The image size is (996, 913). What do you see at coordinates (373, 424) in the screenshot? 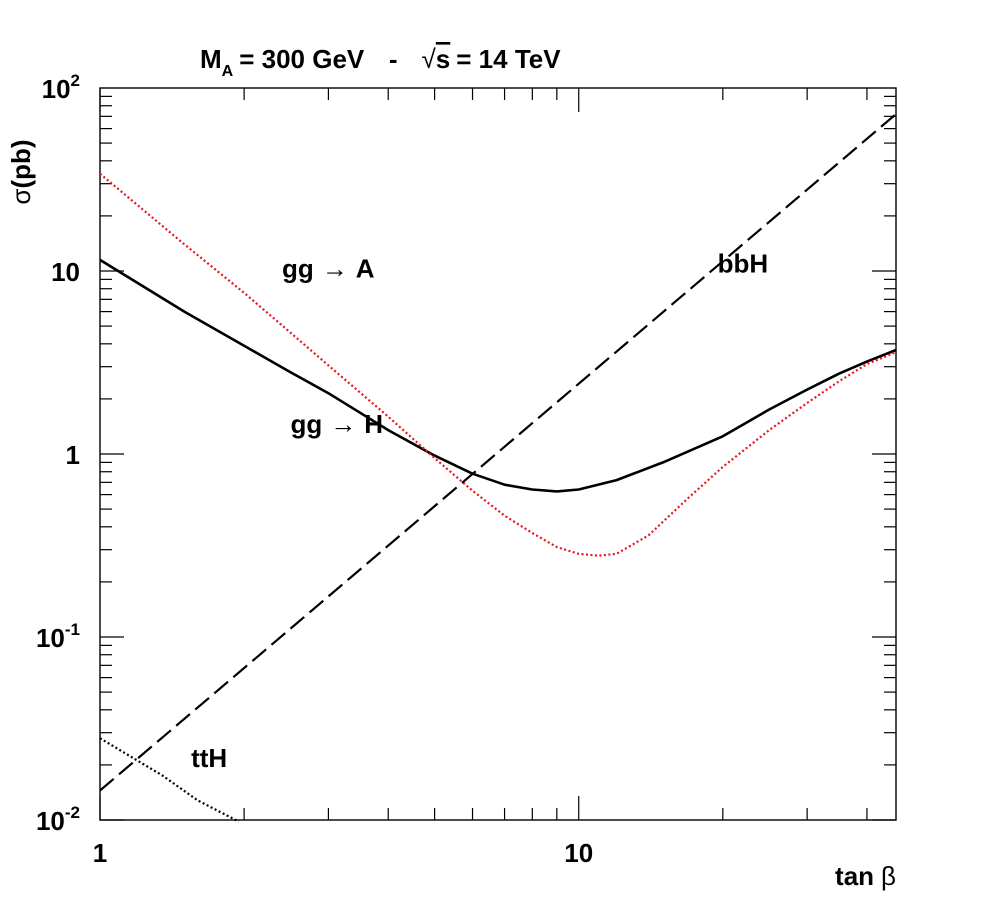
I see `series-label-final: H` at bounding box center [373, 424].